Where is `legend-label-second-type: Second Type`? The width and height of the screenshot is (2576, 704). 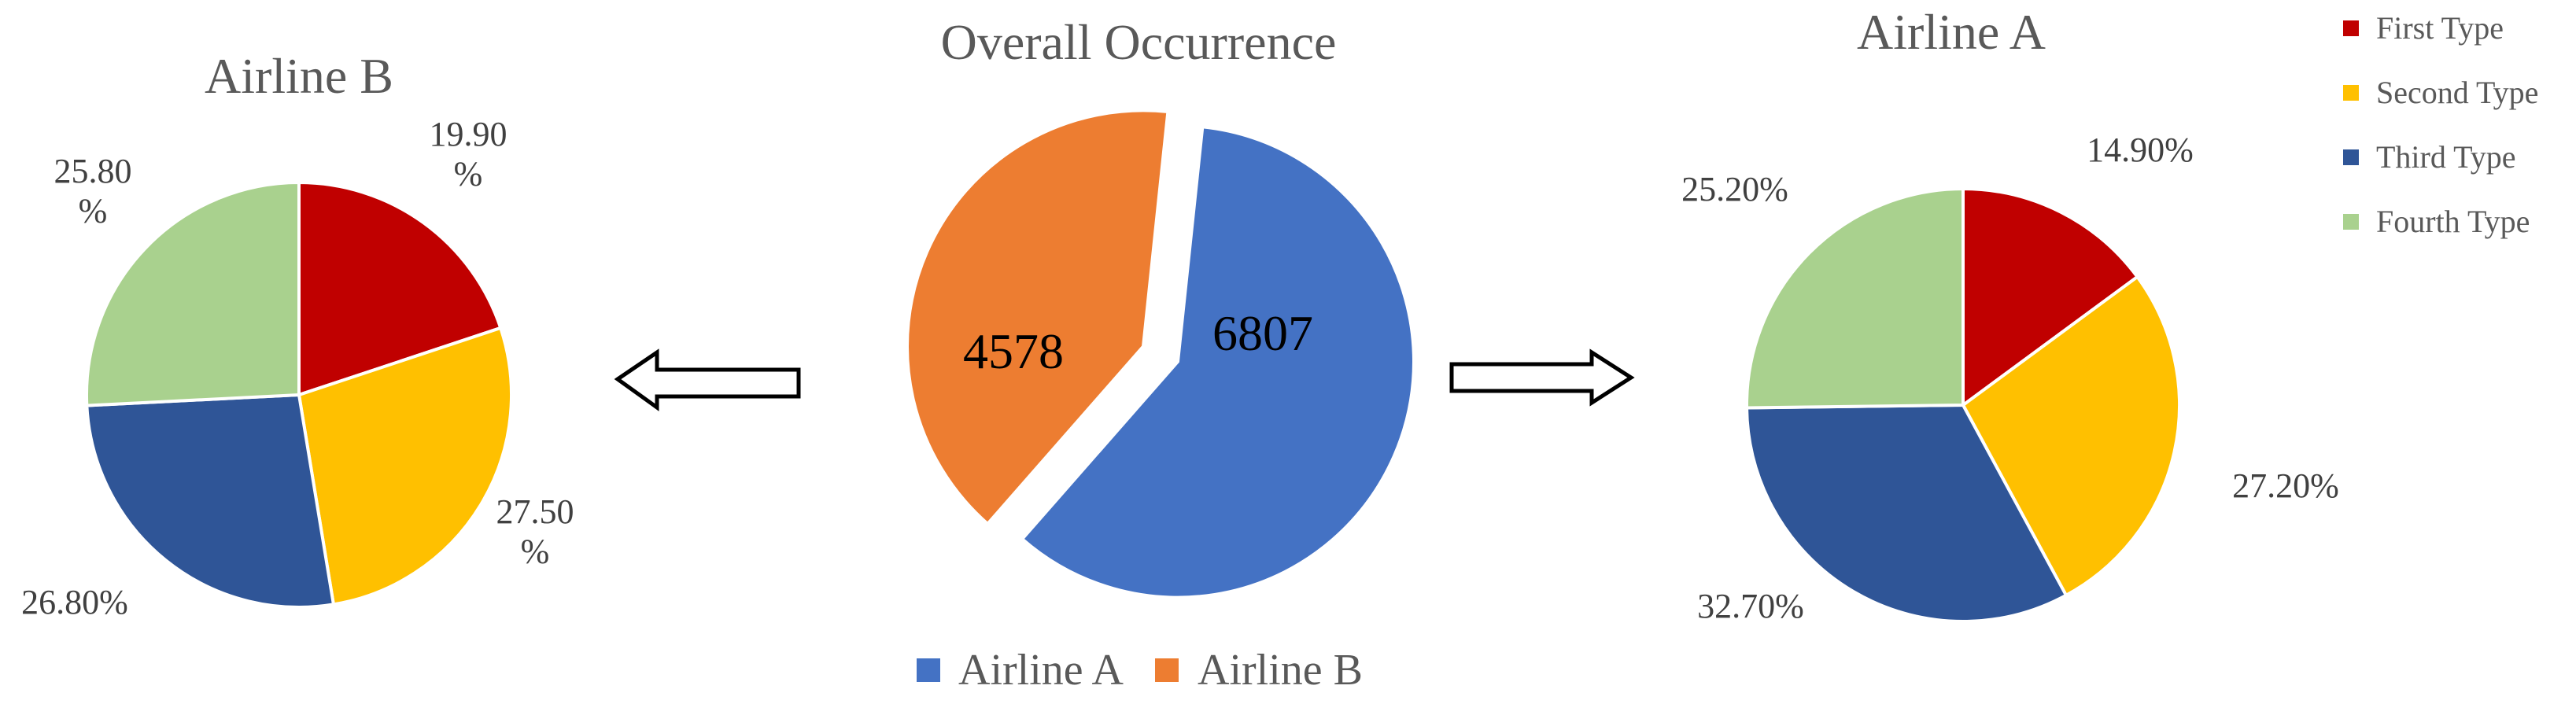
legend-label-second-type: Second Type is located at coordinates (2457, 92).